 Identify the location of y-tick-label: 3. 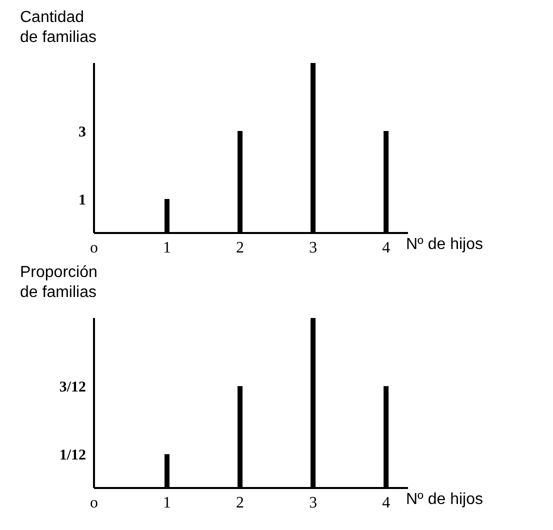
(82, 132).